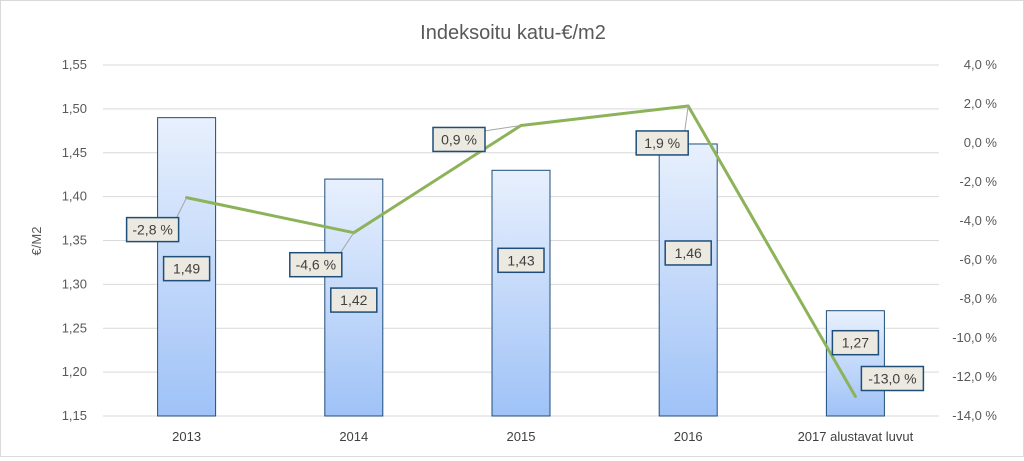 The height and width of the screenshot is (461, 1024). I want to click on bar-data-label: 1,27, so click(855, 343).